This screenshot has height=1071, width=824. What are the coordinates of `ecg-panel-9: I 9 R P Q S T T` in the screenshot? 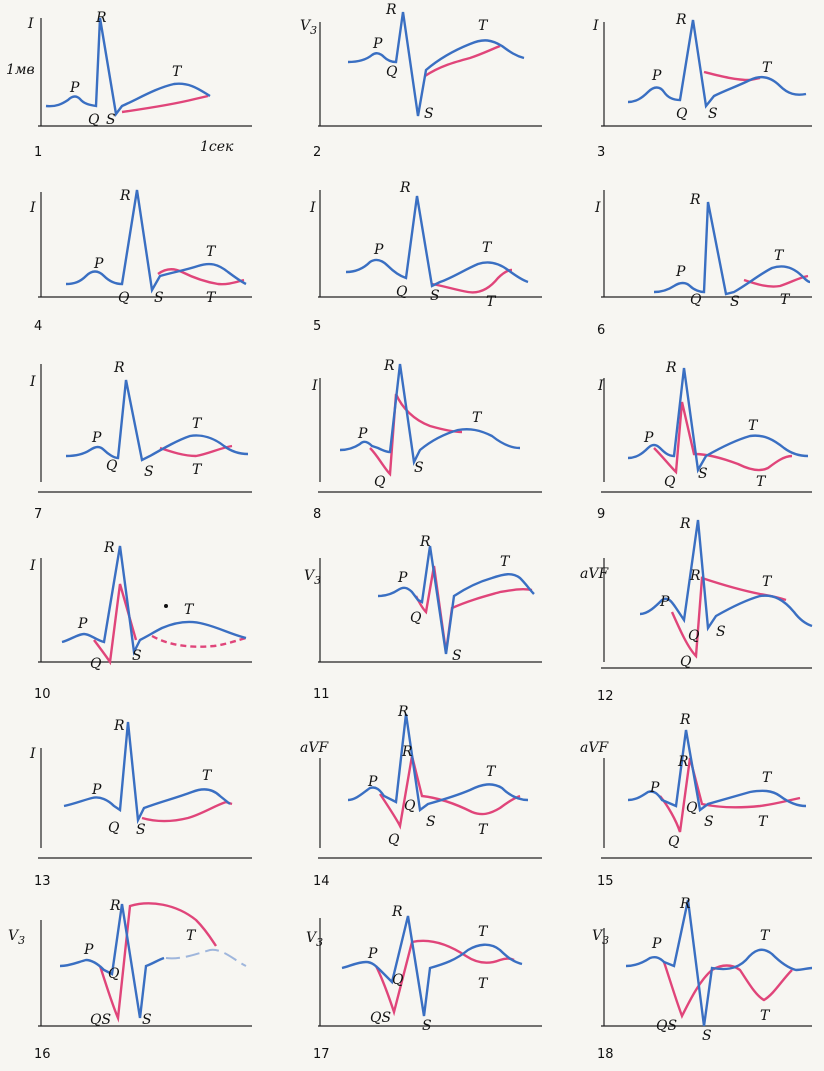 It's located at (704, 441).